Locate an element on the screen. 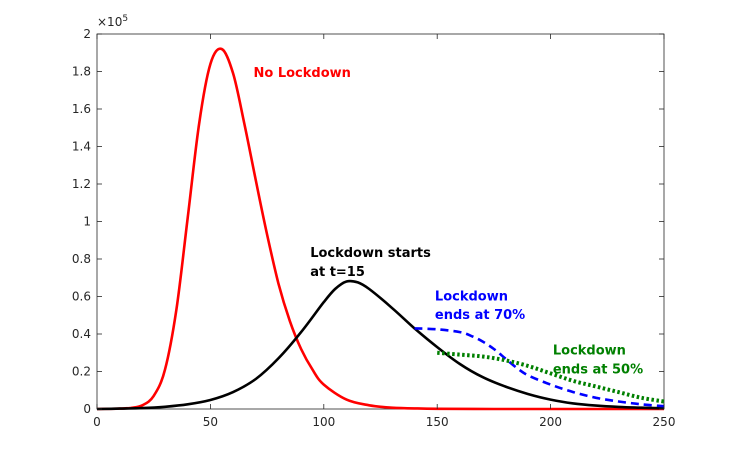  annotation-label: at t=15 is located at coordinates (337, 272).